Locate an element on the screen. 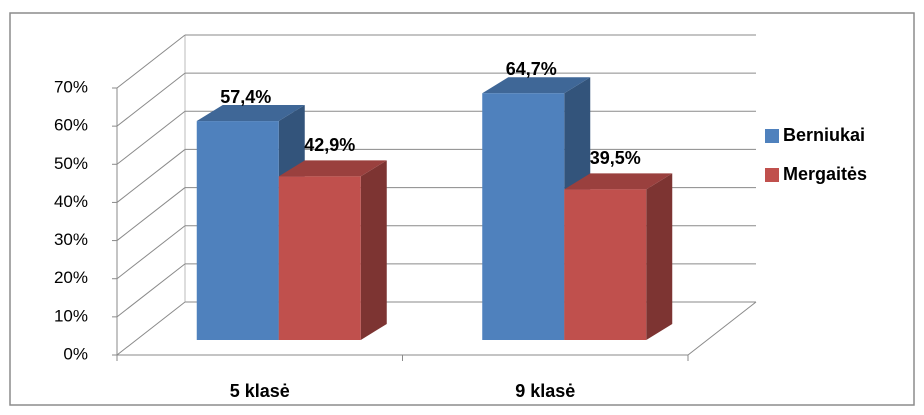 The image size is (924, 415). y-tick-label: 60% is located at coordinates (71, 125).